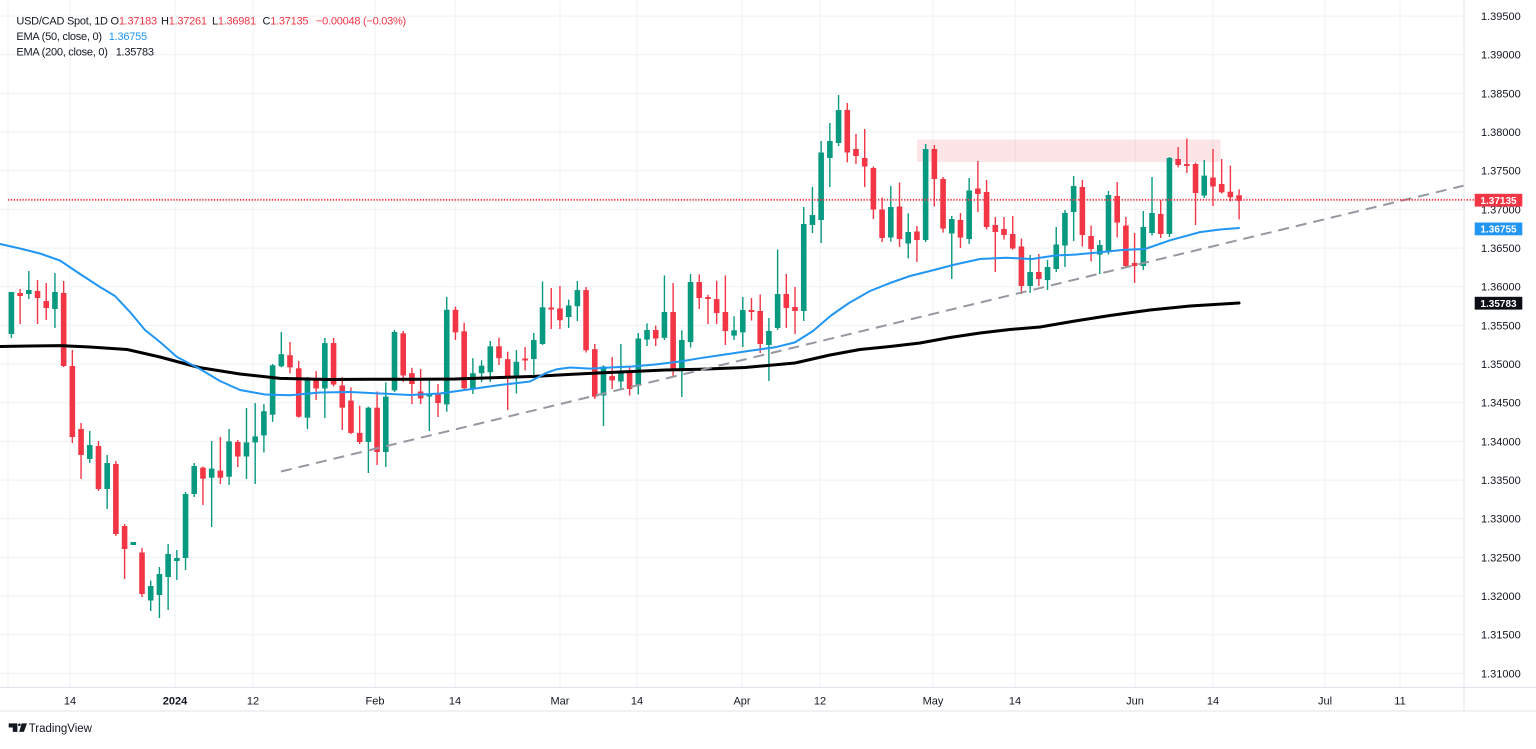  I want to click on svg-text: EMA (200, close, 0), so click(61, 53).